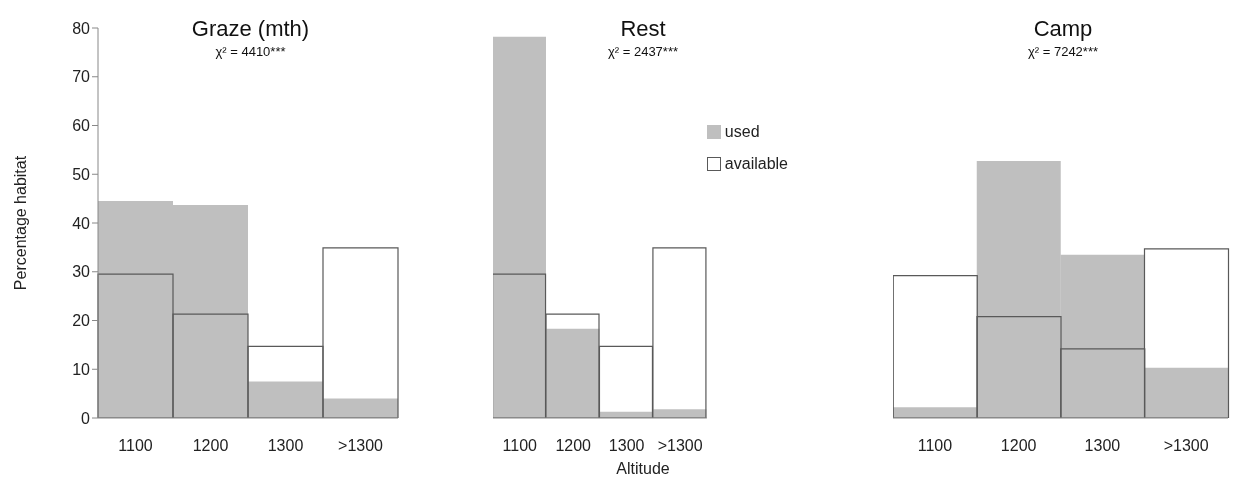 The image size is (1236, 493). Describe the element at coordinates (81, 126) in the screenshot. I see `y-tick-label: 60` at that location.